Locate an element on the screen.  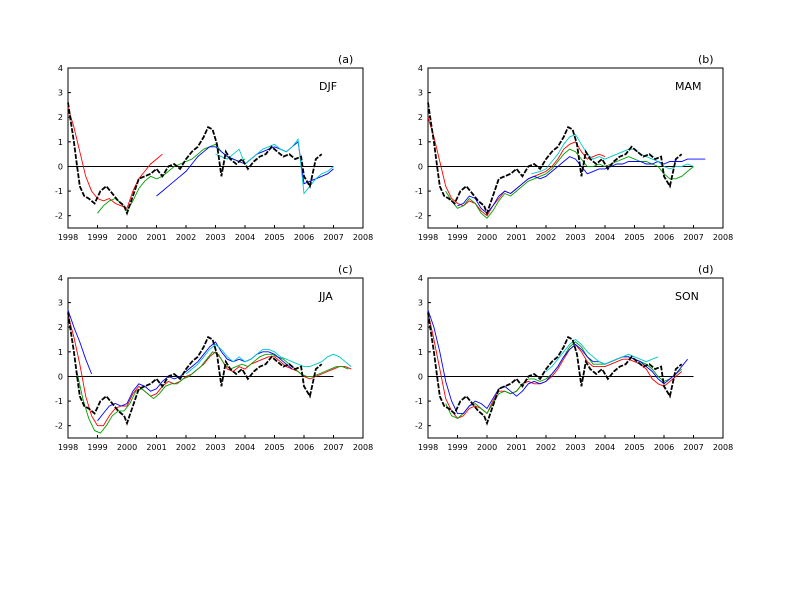
panel-label: (a) is located at coordinates (345, 59).